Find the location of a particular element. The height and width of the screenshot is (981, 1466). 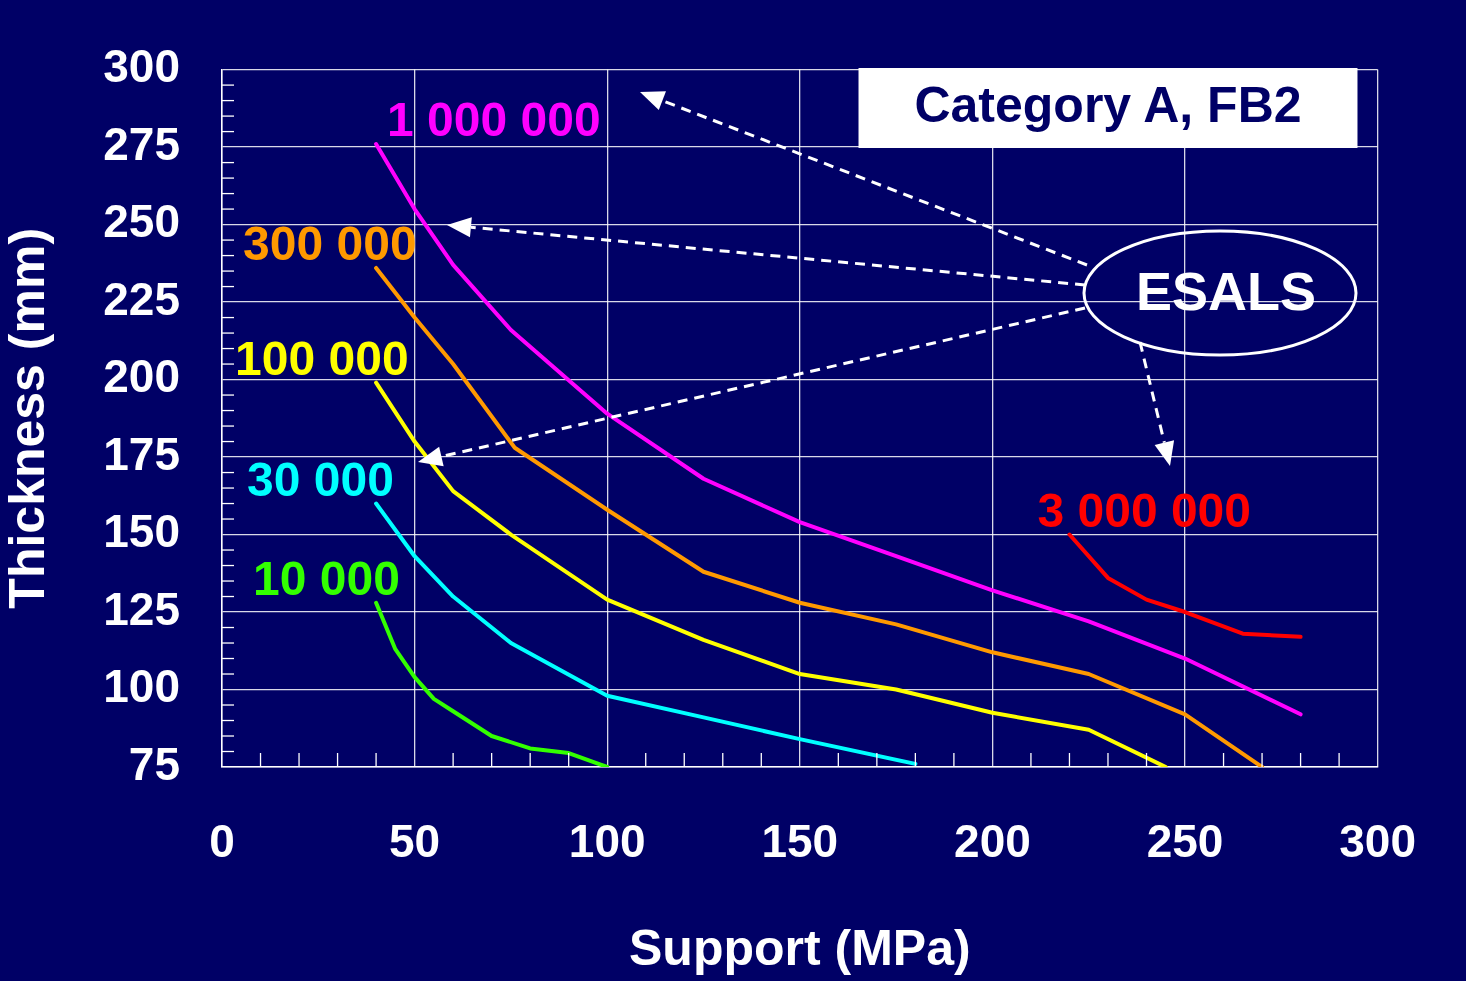

x-tick-label: 250 is located at coordinates (1185, 841).